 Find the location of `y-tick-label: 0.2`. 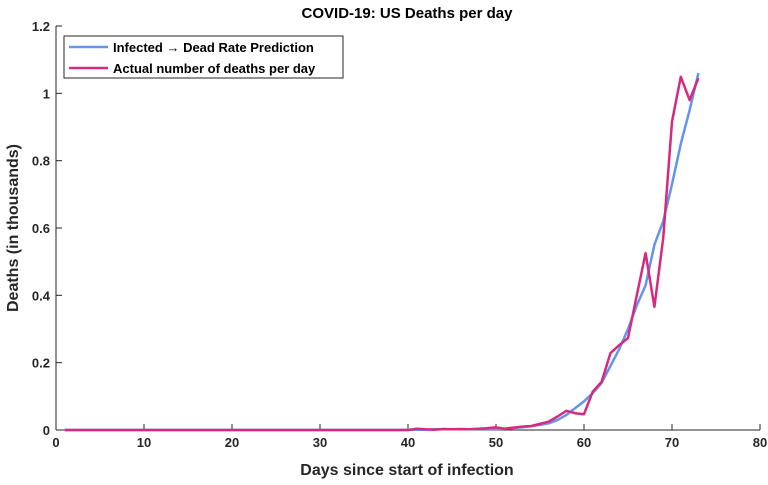

y-tick-label: 0.2 is located at coordinates (41, 363).